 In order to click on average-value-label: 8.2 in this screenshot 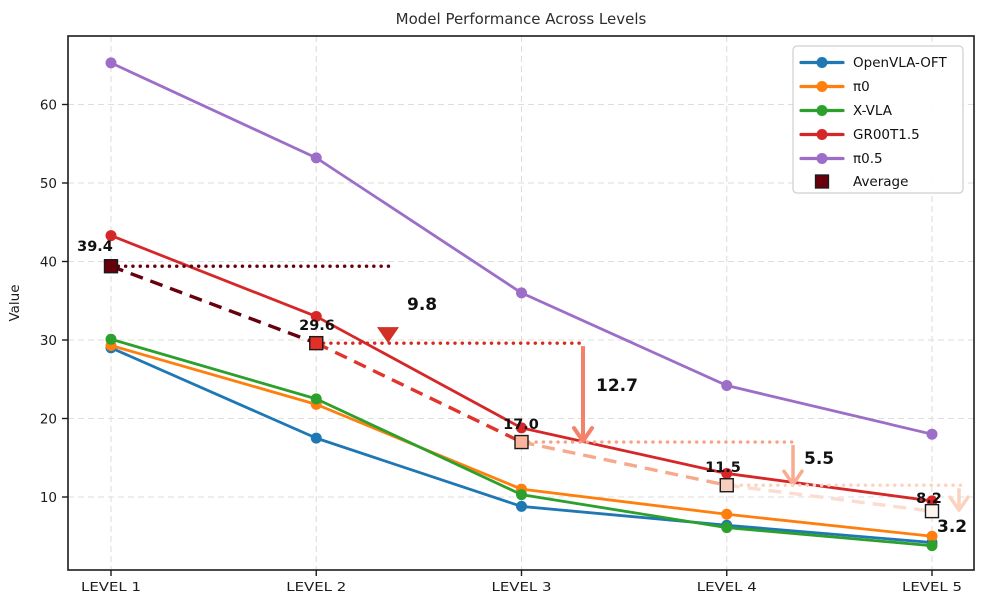, I will do `click(929, 499)`.